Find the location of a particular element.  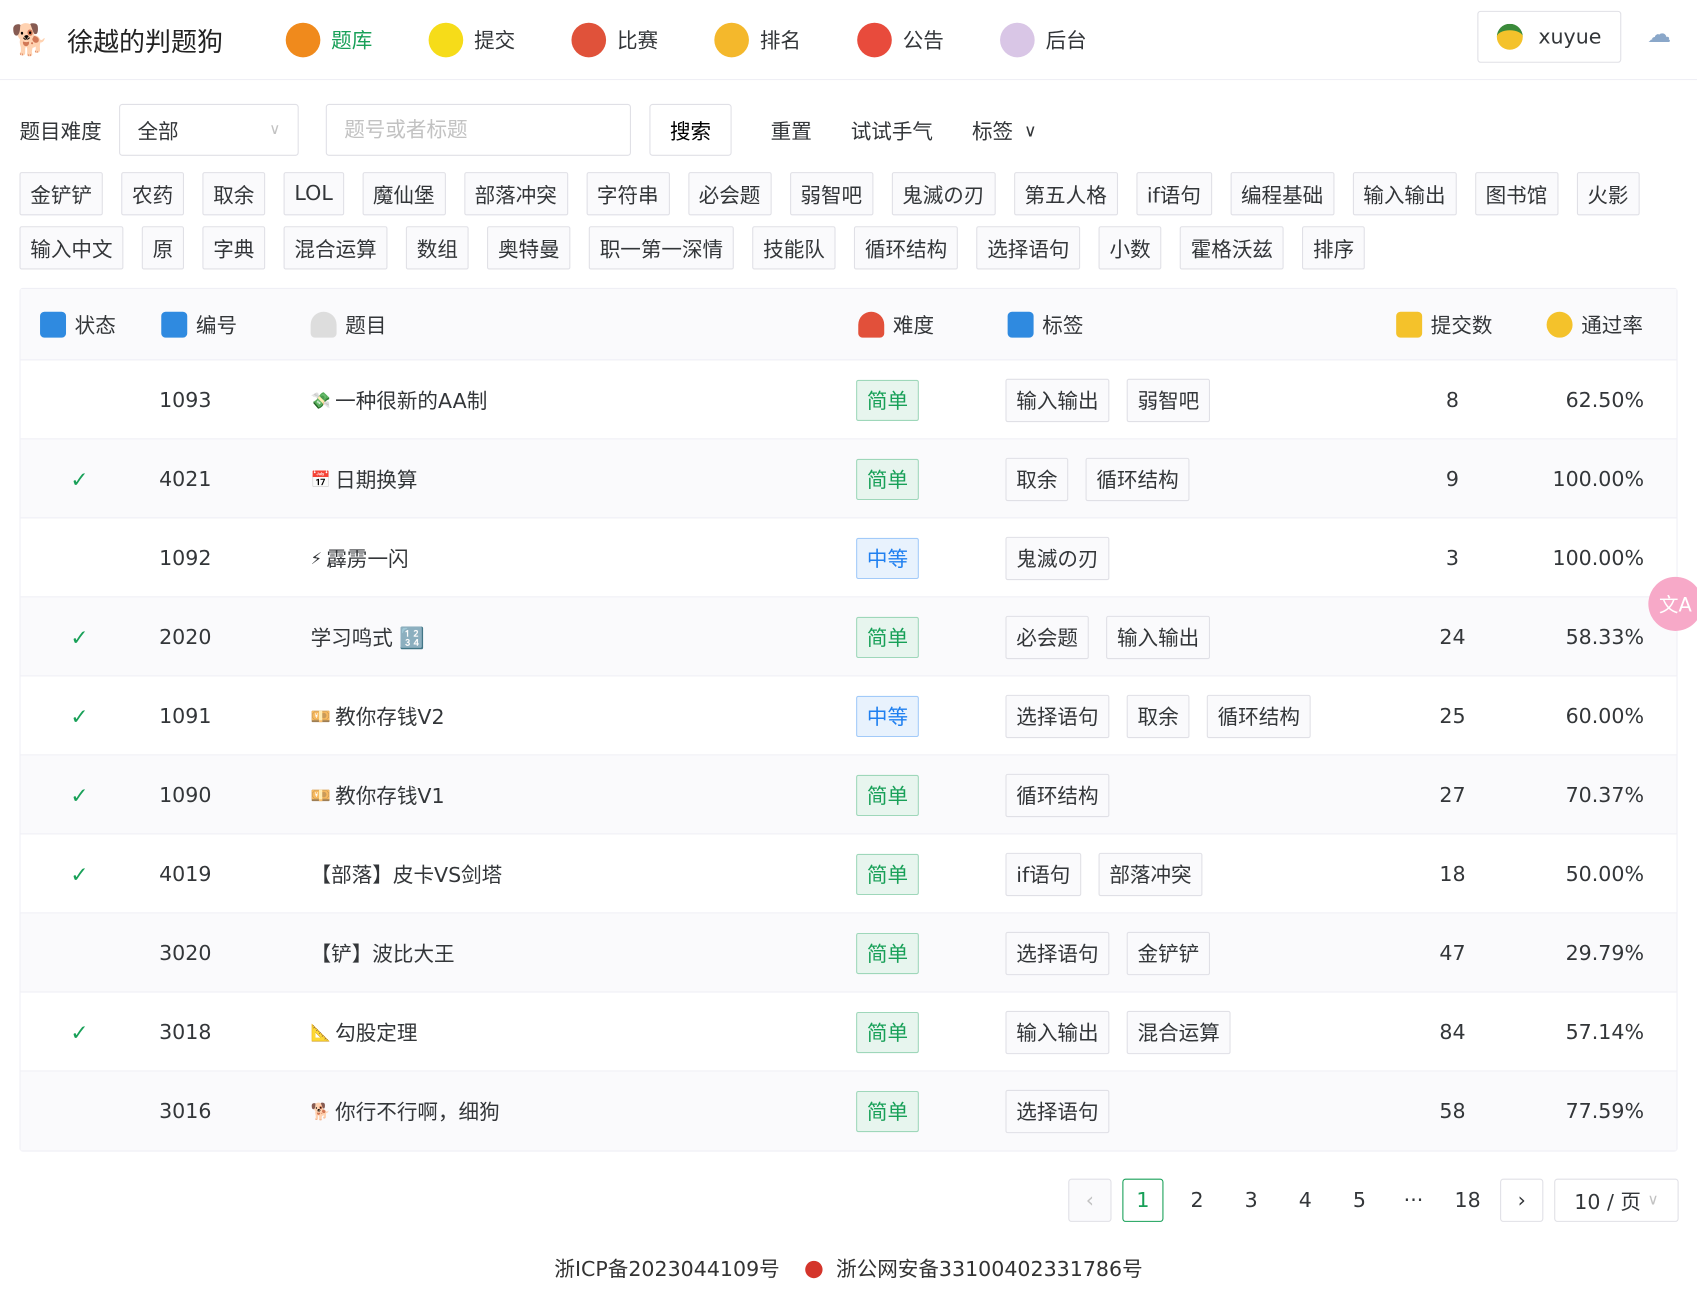

table-row: ✓ 3018 📐 勾股定理 简单 输入输出 混合运算 84 57.14% is located at coordinates (848, 1032).